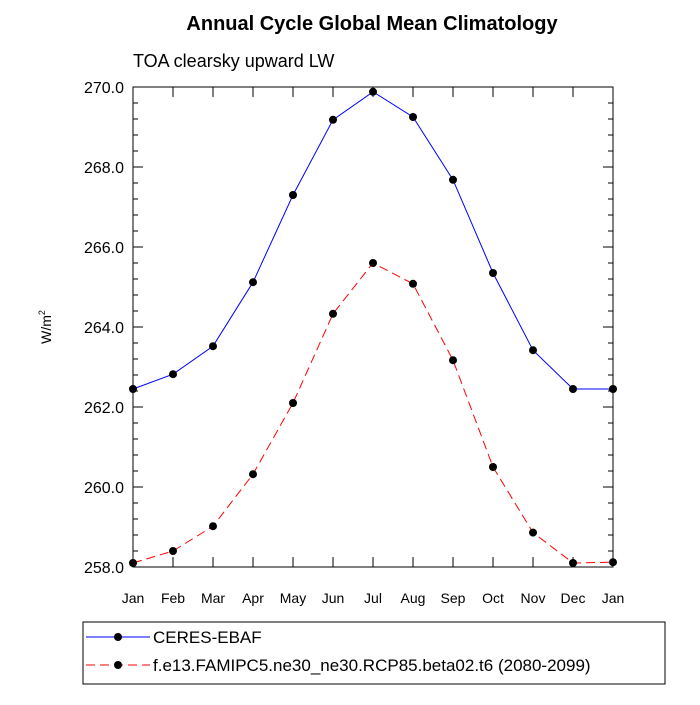 This screenshot has height=705, width=700. I want to click on x-tick-label: Aug, so click(413, 598).